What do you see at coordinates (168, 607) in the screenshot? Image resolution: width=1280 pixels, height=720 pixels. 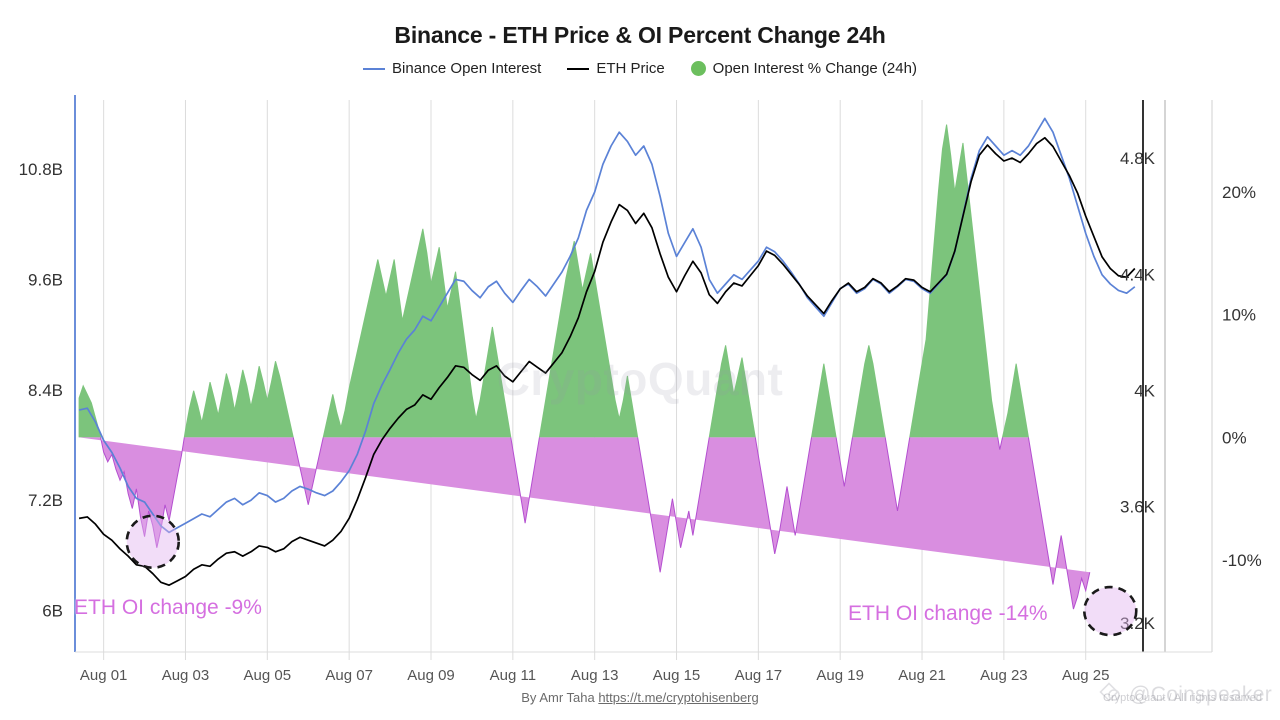 I see `annotation-left-label: ETH OI change -9%` at bounding box center [168, 607].